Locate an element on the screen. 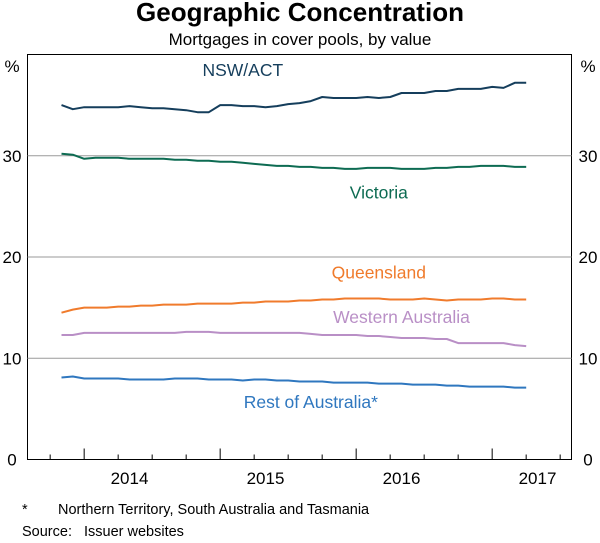 This screenshot has height=543, width=600. series-label: Victoria is located at coordinates (379, 192).